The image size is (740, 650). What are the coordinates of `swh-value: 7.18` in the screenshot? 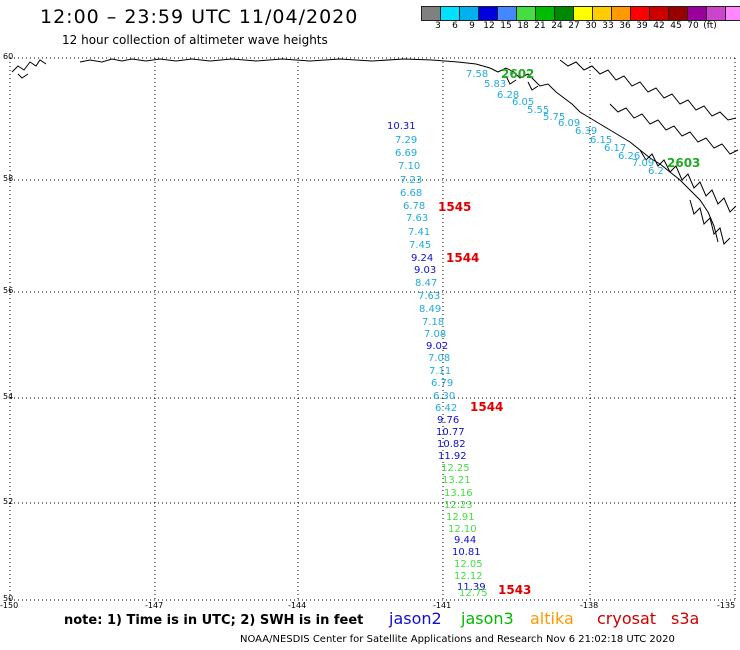 It's located at (433, 322).